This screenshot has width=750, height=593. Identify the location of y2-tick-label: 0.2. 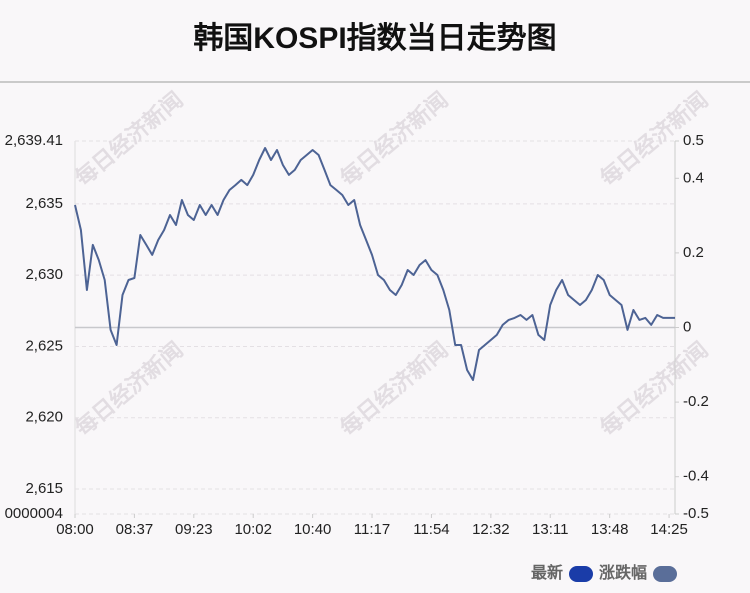
(693, 252).